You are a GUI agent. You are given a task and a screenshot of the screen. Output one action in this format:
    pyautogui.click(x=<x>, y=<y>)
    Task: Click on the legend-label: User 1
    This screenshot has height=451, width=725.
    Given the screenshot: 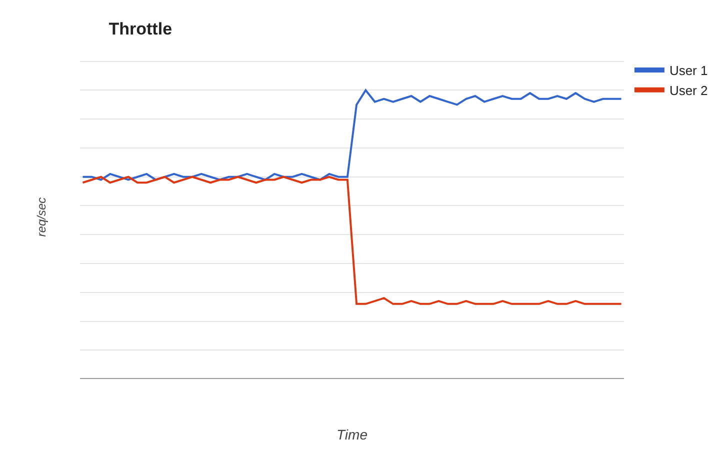 What is the action you would take?
    pyautogui.click(x=688, y=70)
    